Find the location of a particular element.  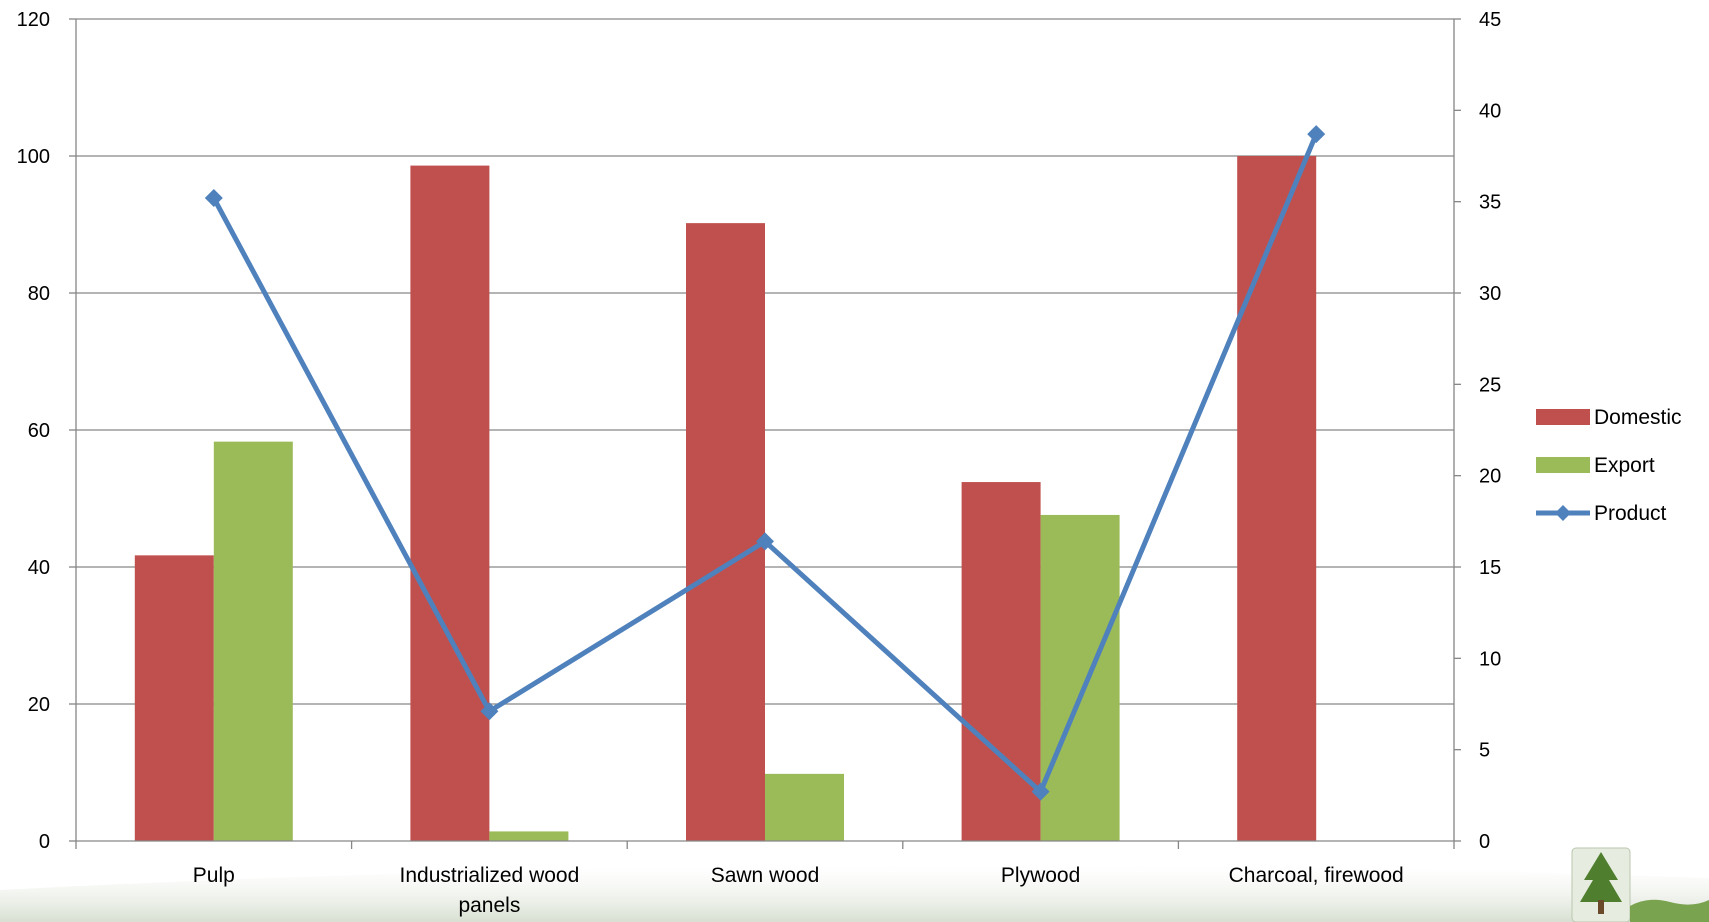

x-category-label: Industrialized wood panels is located at coordinates (490, 890).